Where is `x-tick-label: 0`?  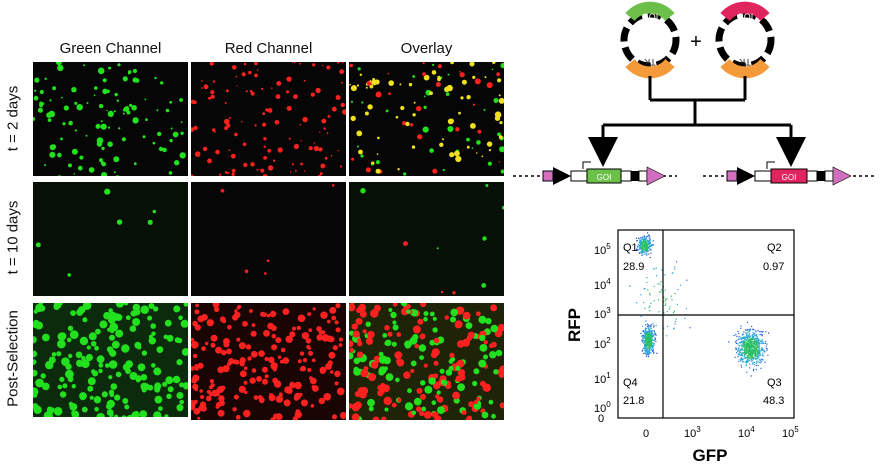
x-tick-label: 0 is located at coordinates (646, 434).